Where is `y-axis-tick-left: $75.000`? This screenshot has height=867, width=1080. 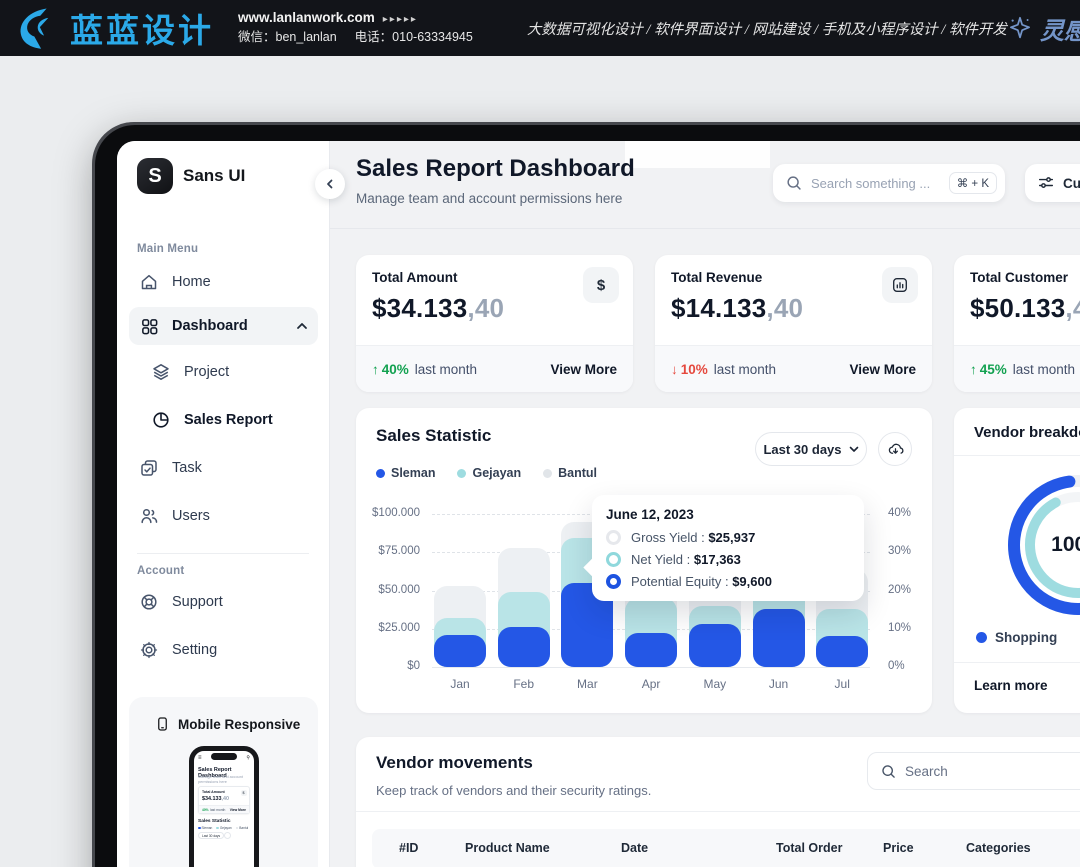
y-axis-tick-left: $75.000 is located at coordinates (399, 551).